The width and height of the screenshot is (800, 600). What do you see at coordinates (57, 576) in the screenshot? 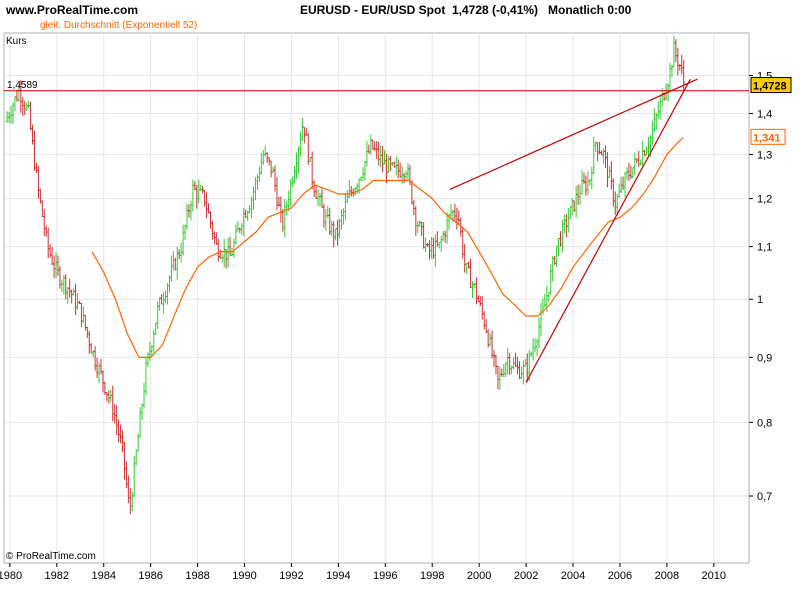
I see `x-tick-label: 1982` at bounding box center [57, 576].